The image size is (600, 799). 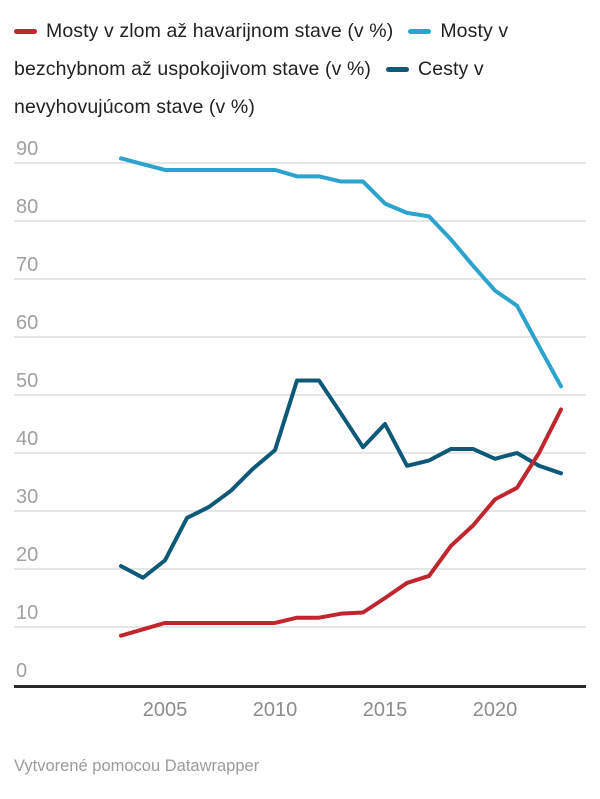 What do you see at coordinates (21, 671) in the screenshot?
I see `y-tick-label: 0` at bounding box center [21, 671].